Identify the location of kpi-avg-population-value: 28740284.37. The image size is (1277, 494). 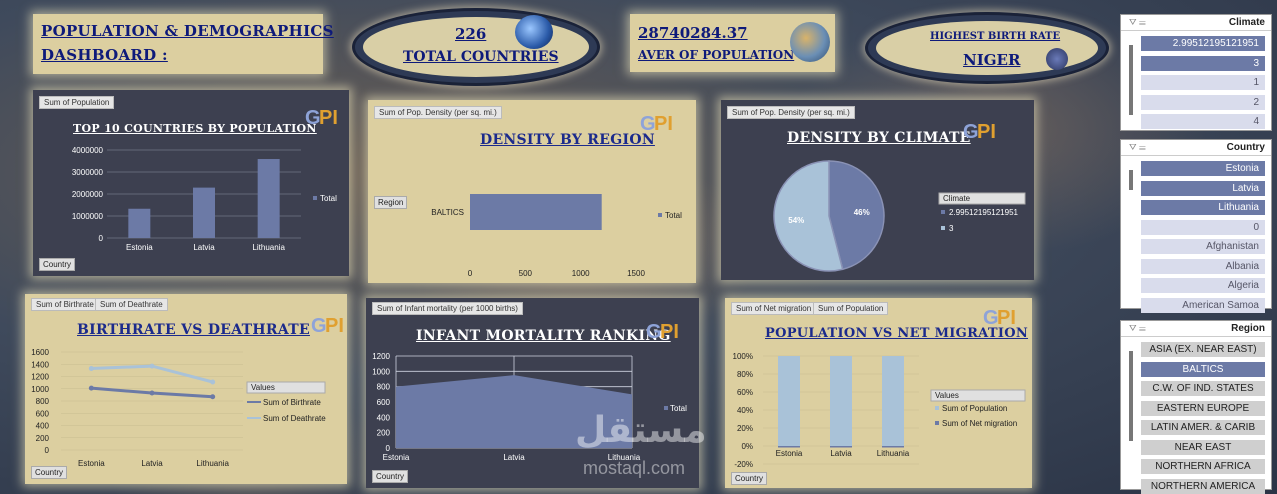
(693, 33).